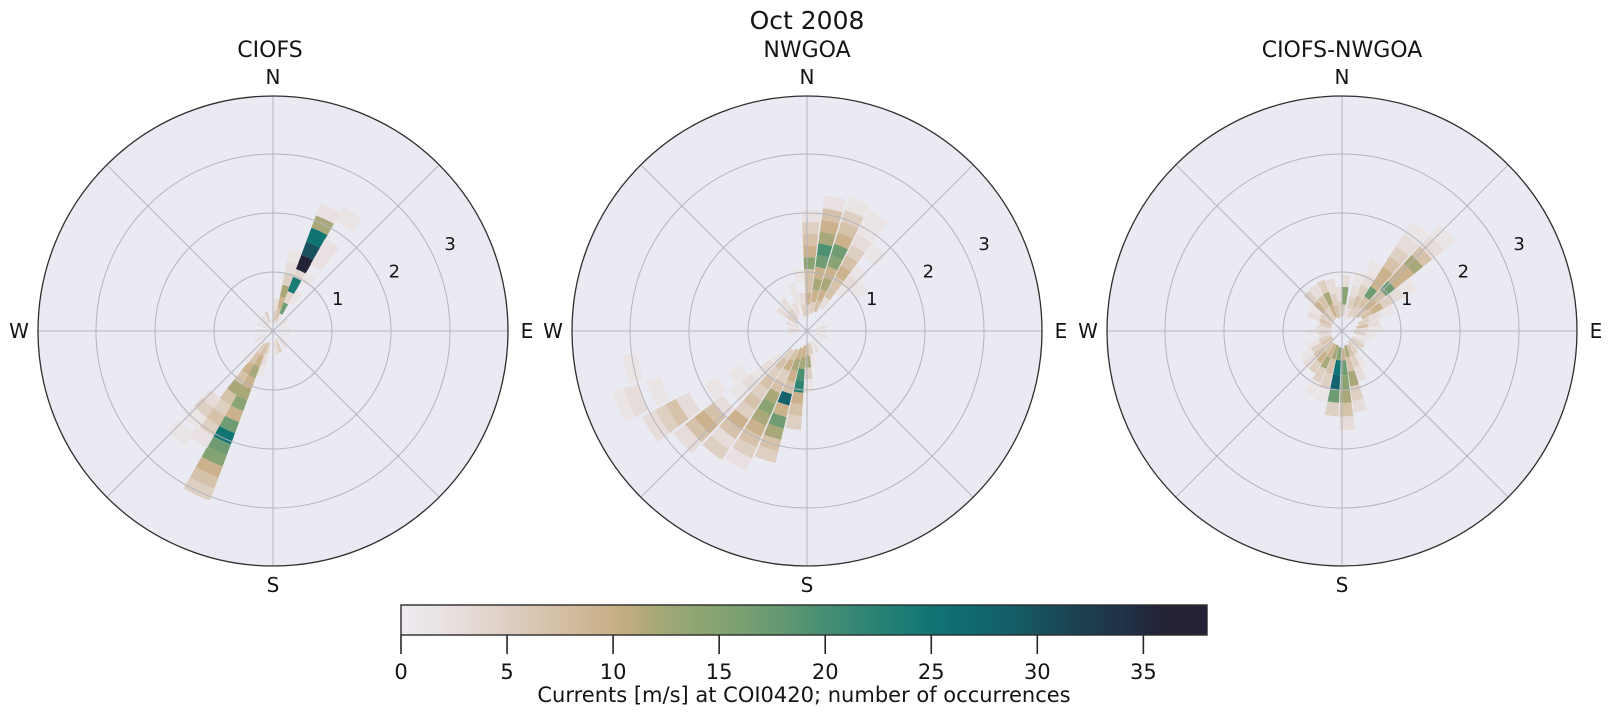 This screenshot has width=1611, height=724. Describe the element at coordinates (506, 672) in the screenshot. I see `colorbar-tick-label: 5` at that location.